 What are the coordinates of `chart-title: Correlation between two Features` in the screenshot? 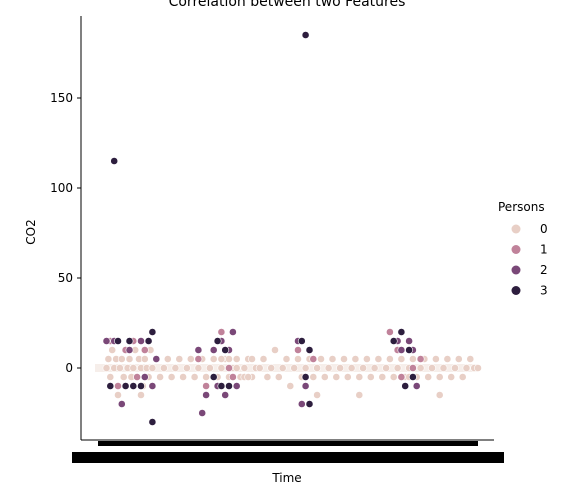 It's located at (287, 5).